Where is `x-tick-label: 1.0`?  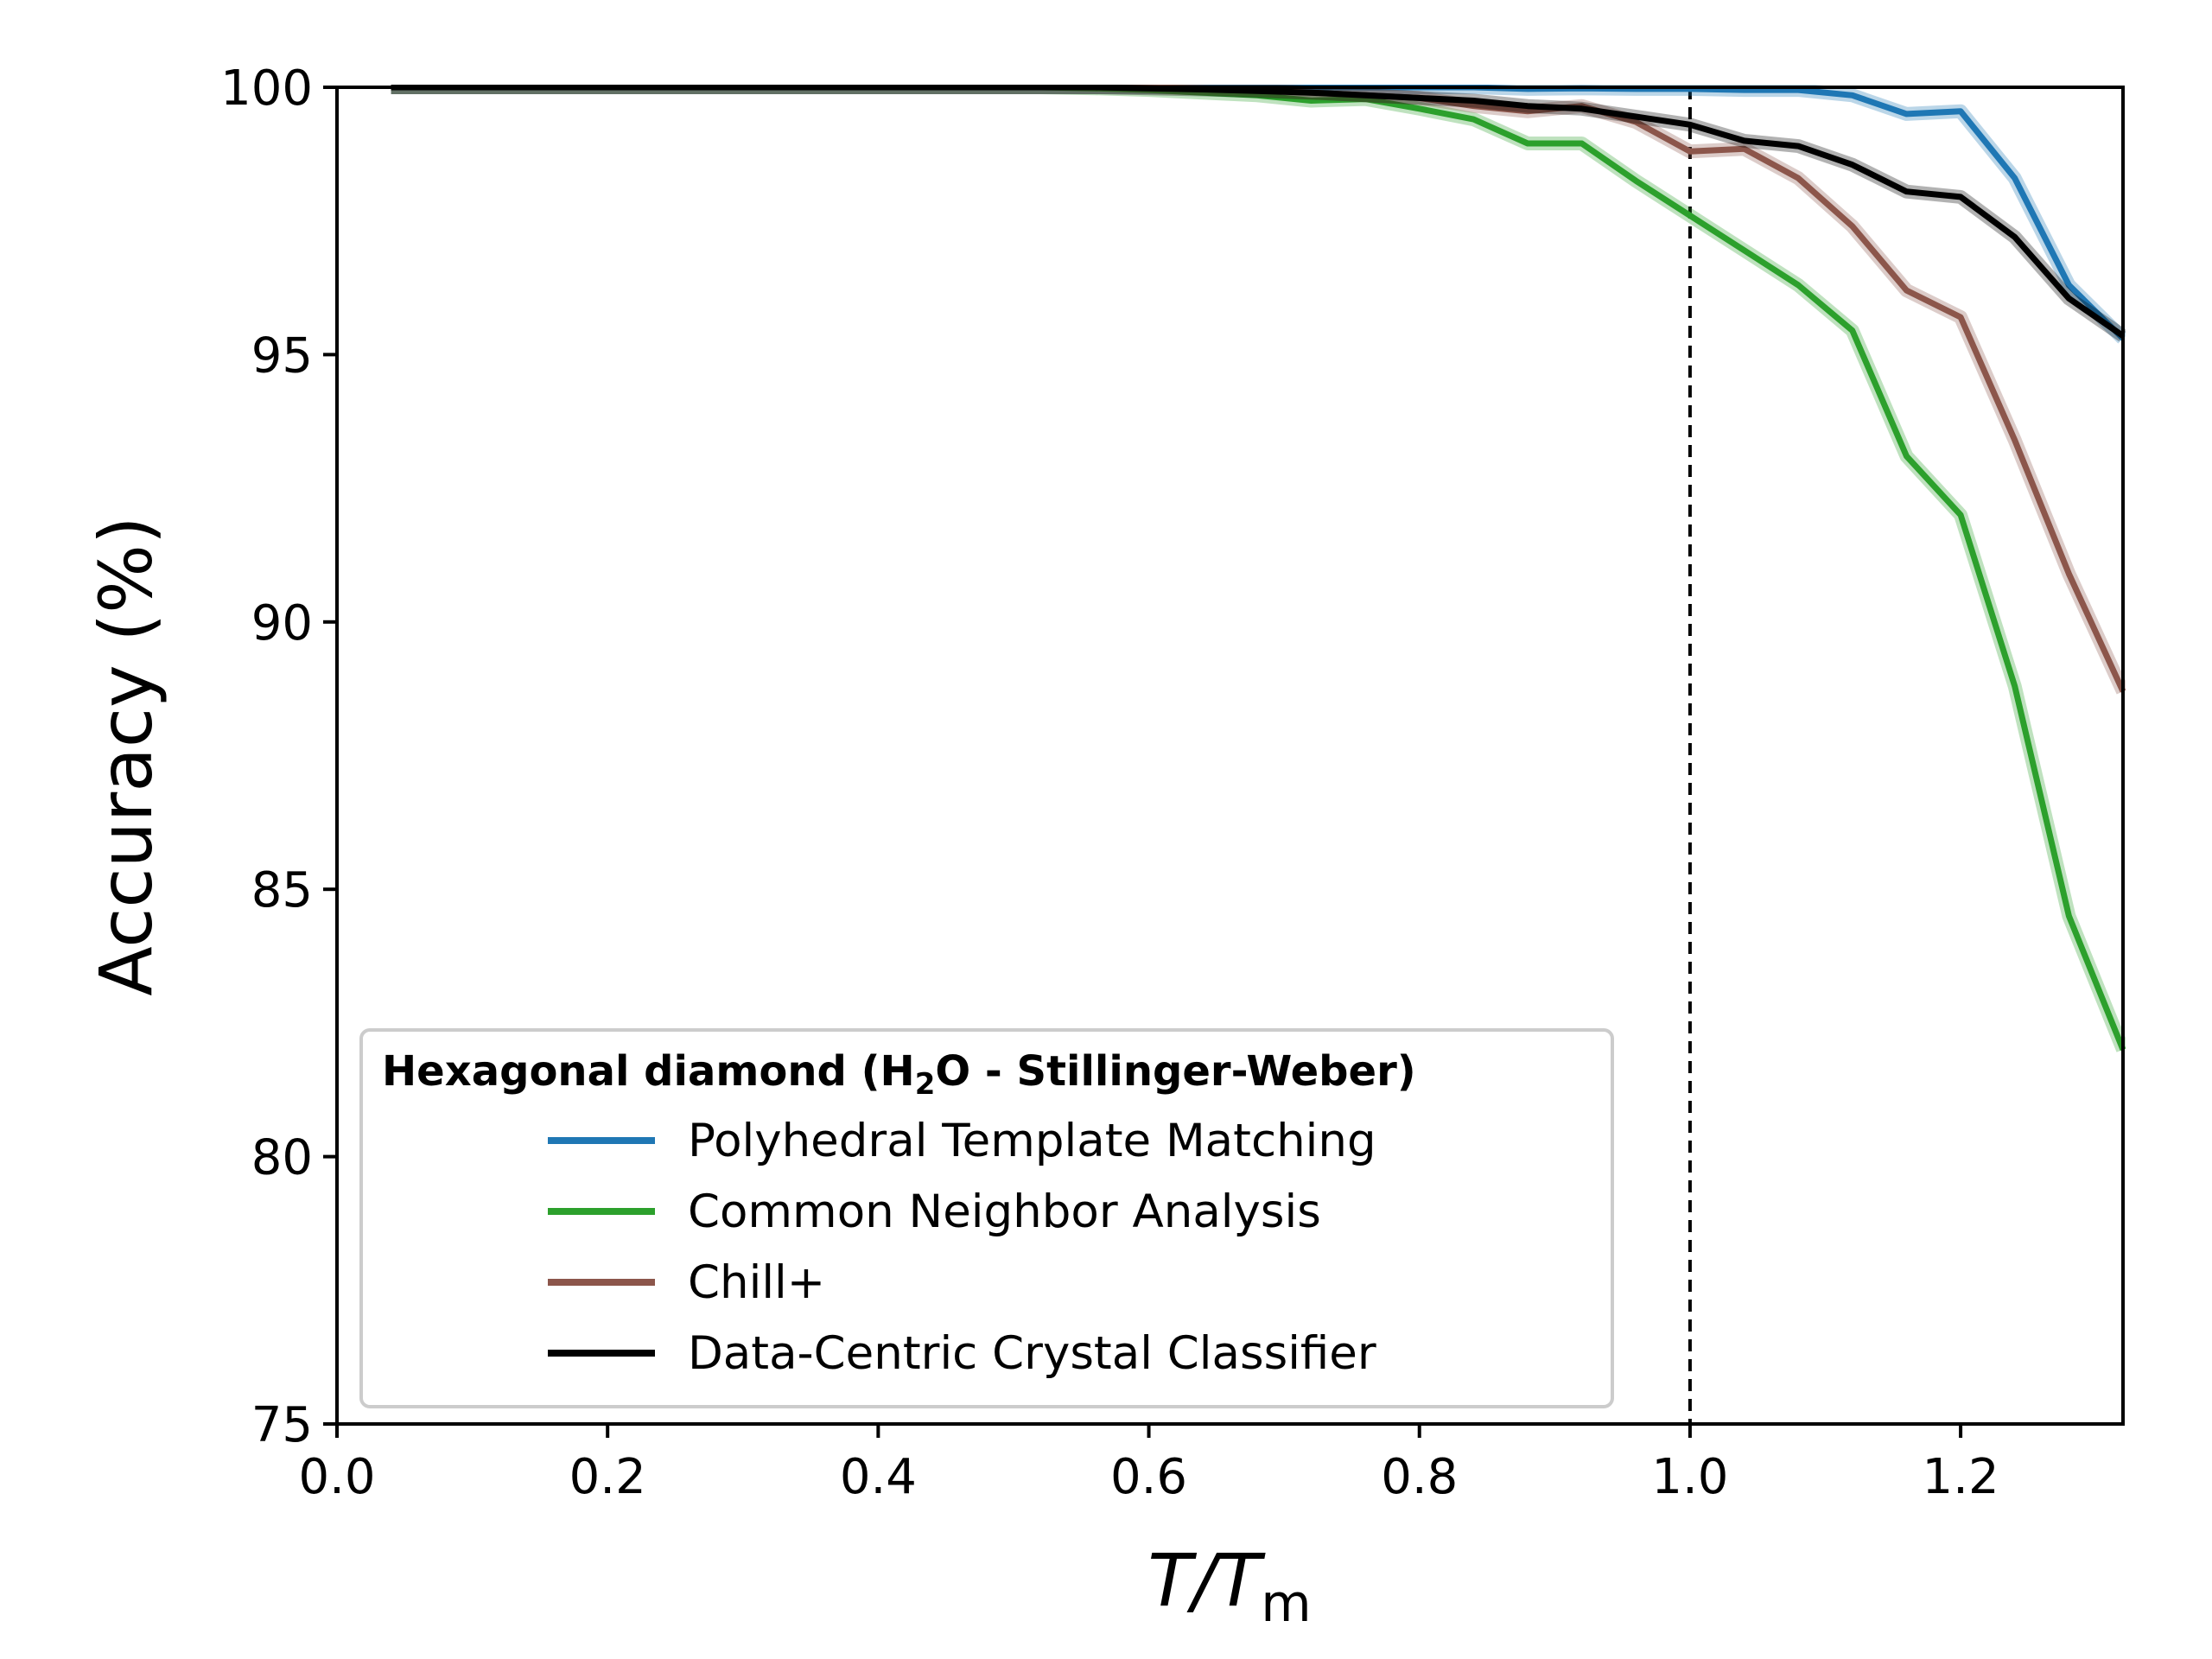 x-tick-label: 1.0 is located at coordinates (1689, 1477).